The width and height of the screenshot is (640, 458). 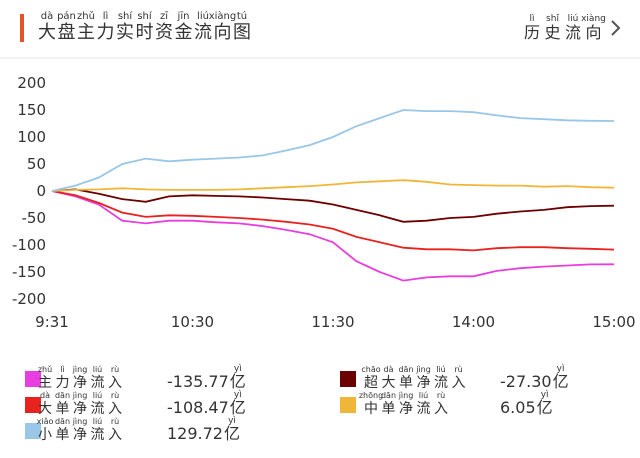 I want to click on legend-value: 129.72, so click(x=195, y=433).